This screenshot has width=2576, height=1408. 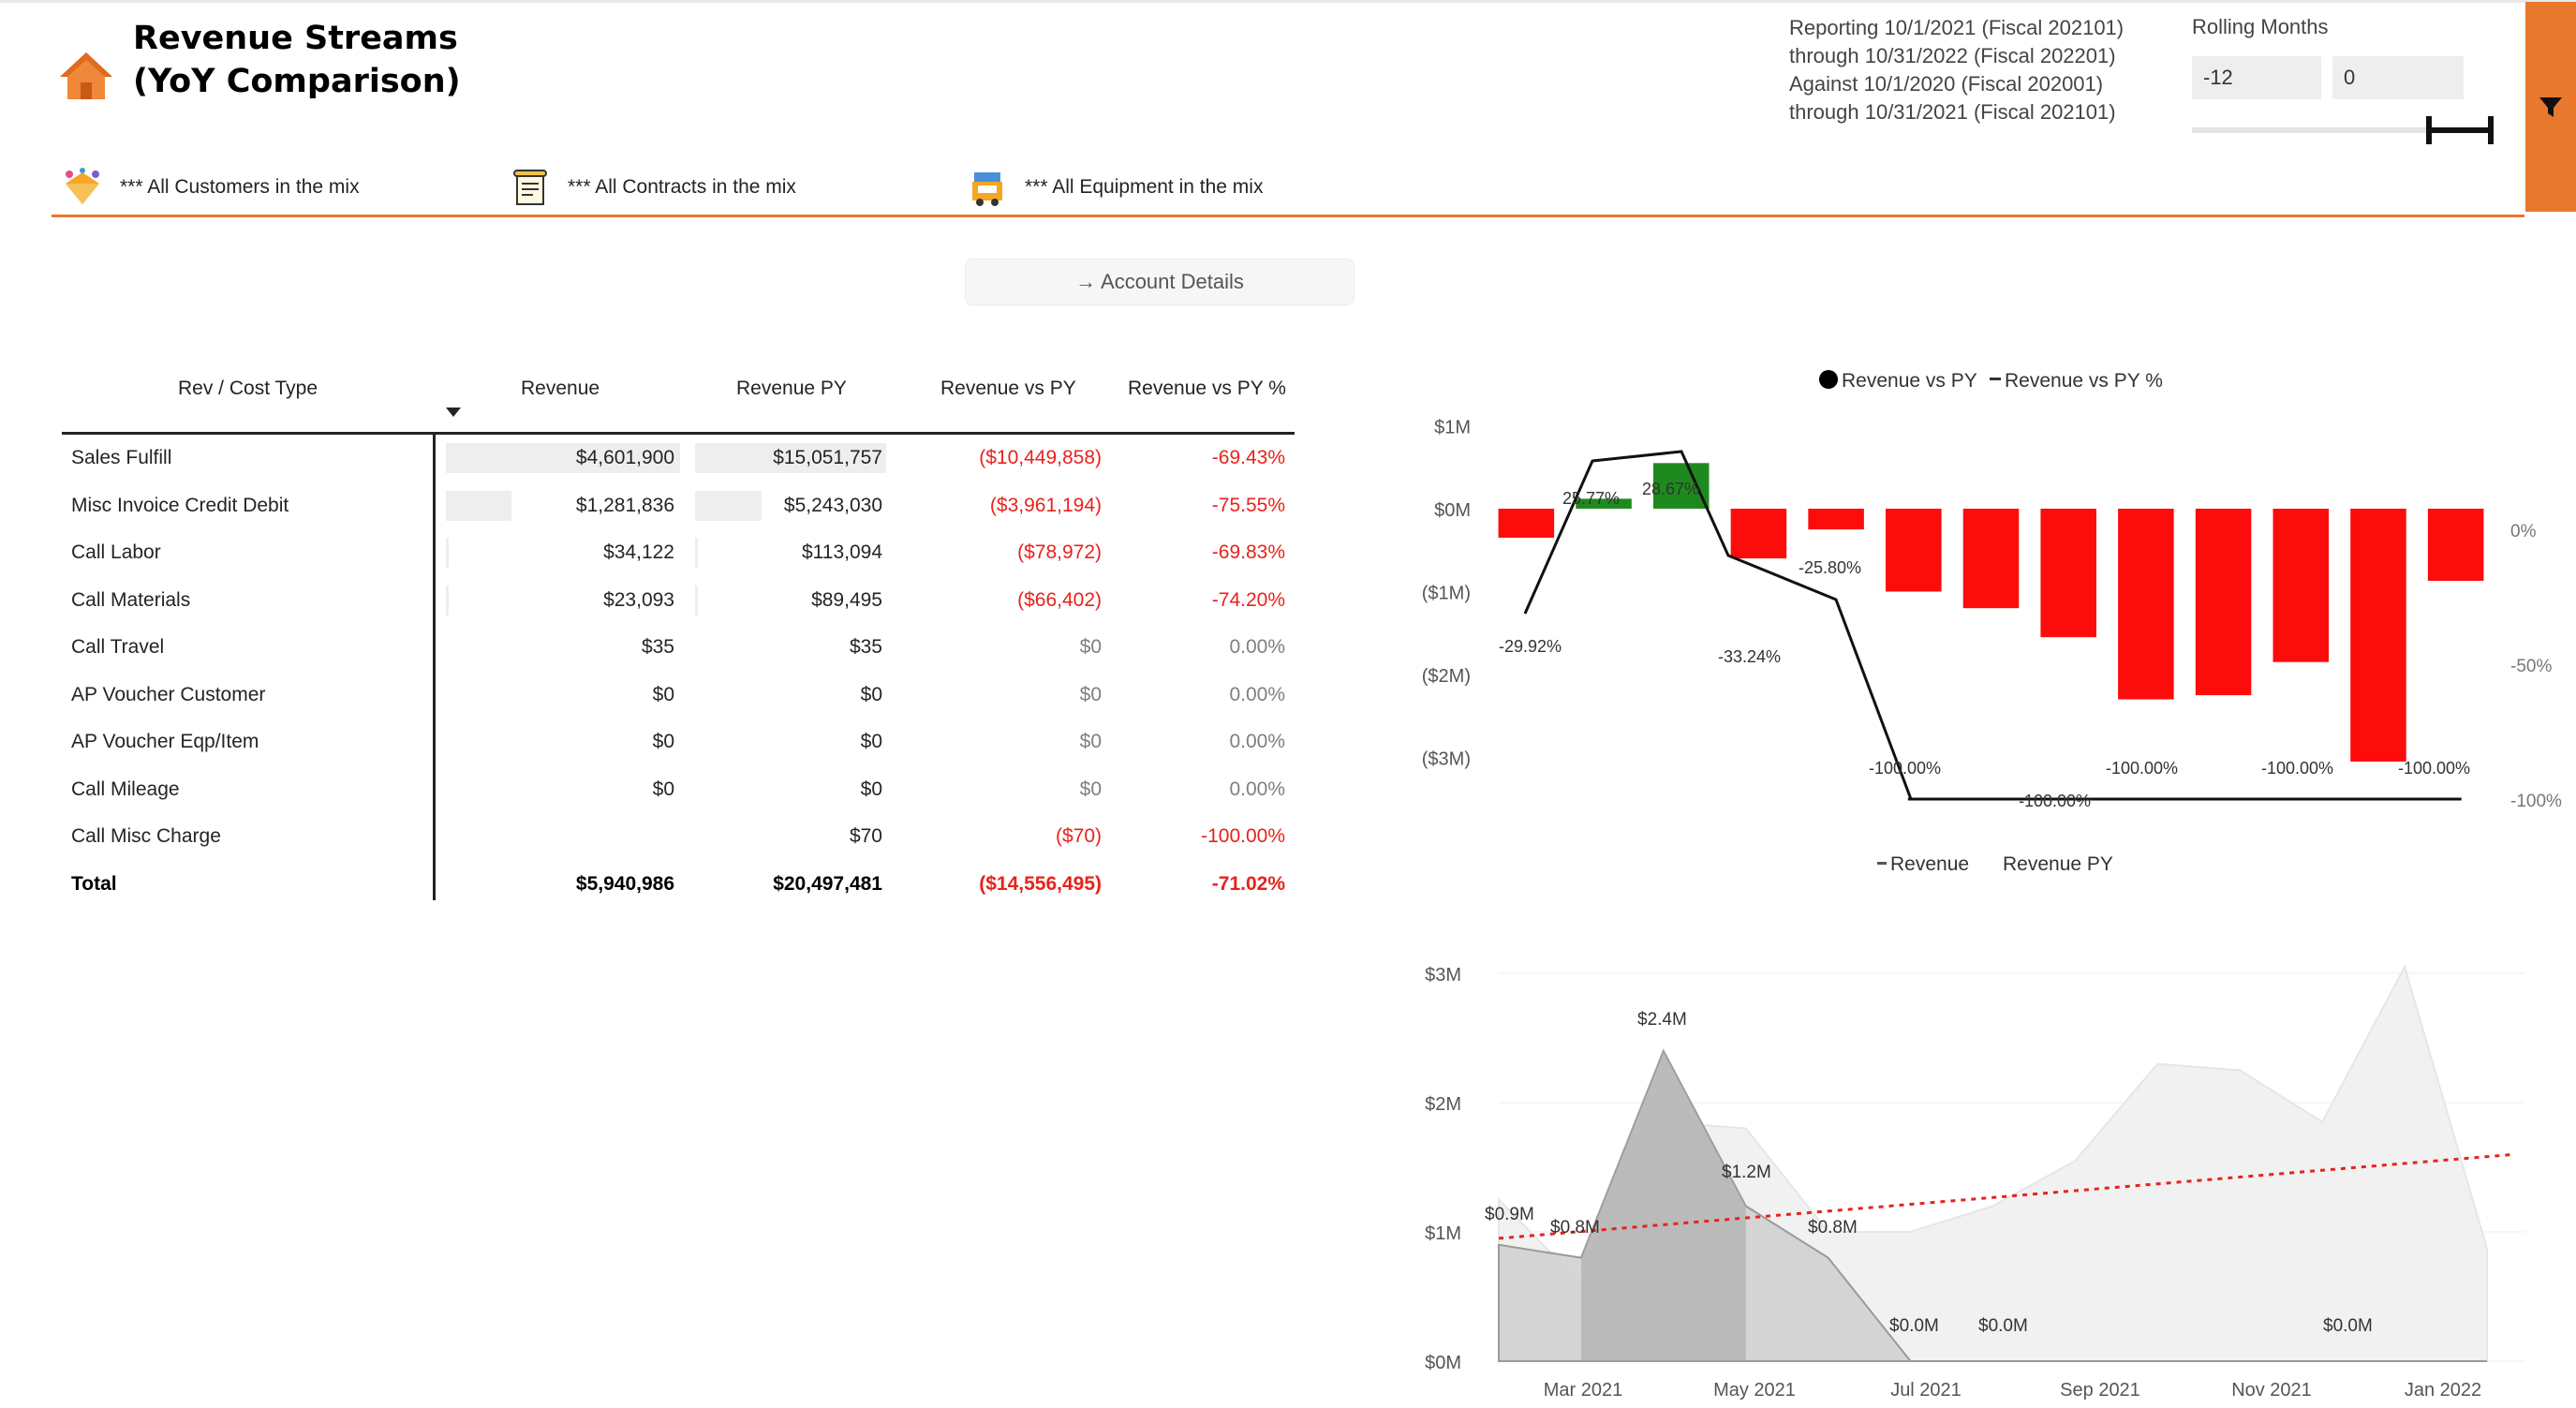 I want to click on y2-axis-tick: -100%, so click(x=2536, y=801).